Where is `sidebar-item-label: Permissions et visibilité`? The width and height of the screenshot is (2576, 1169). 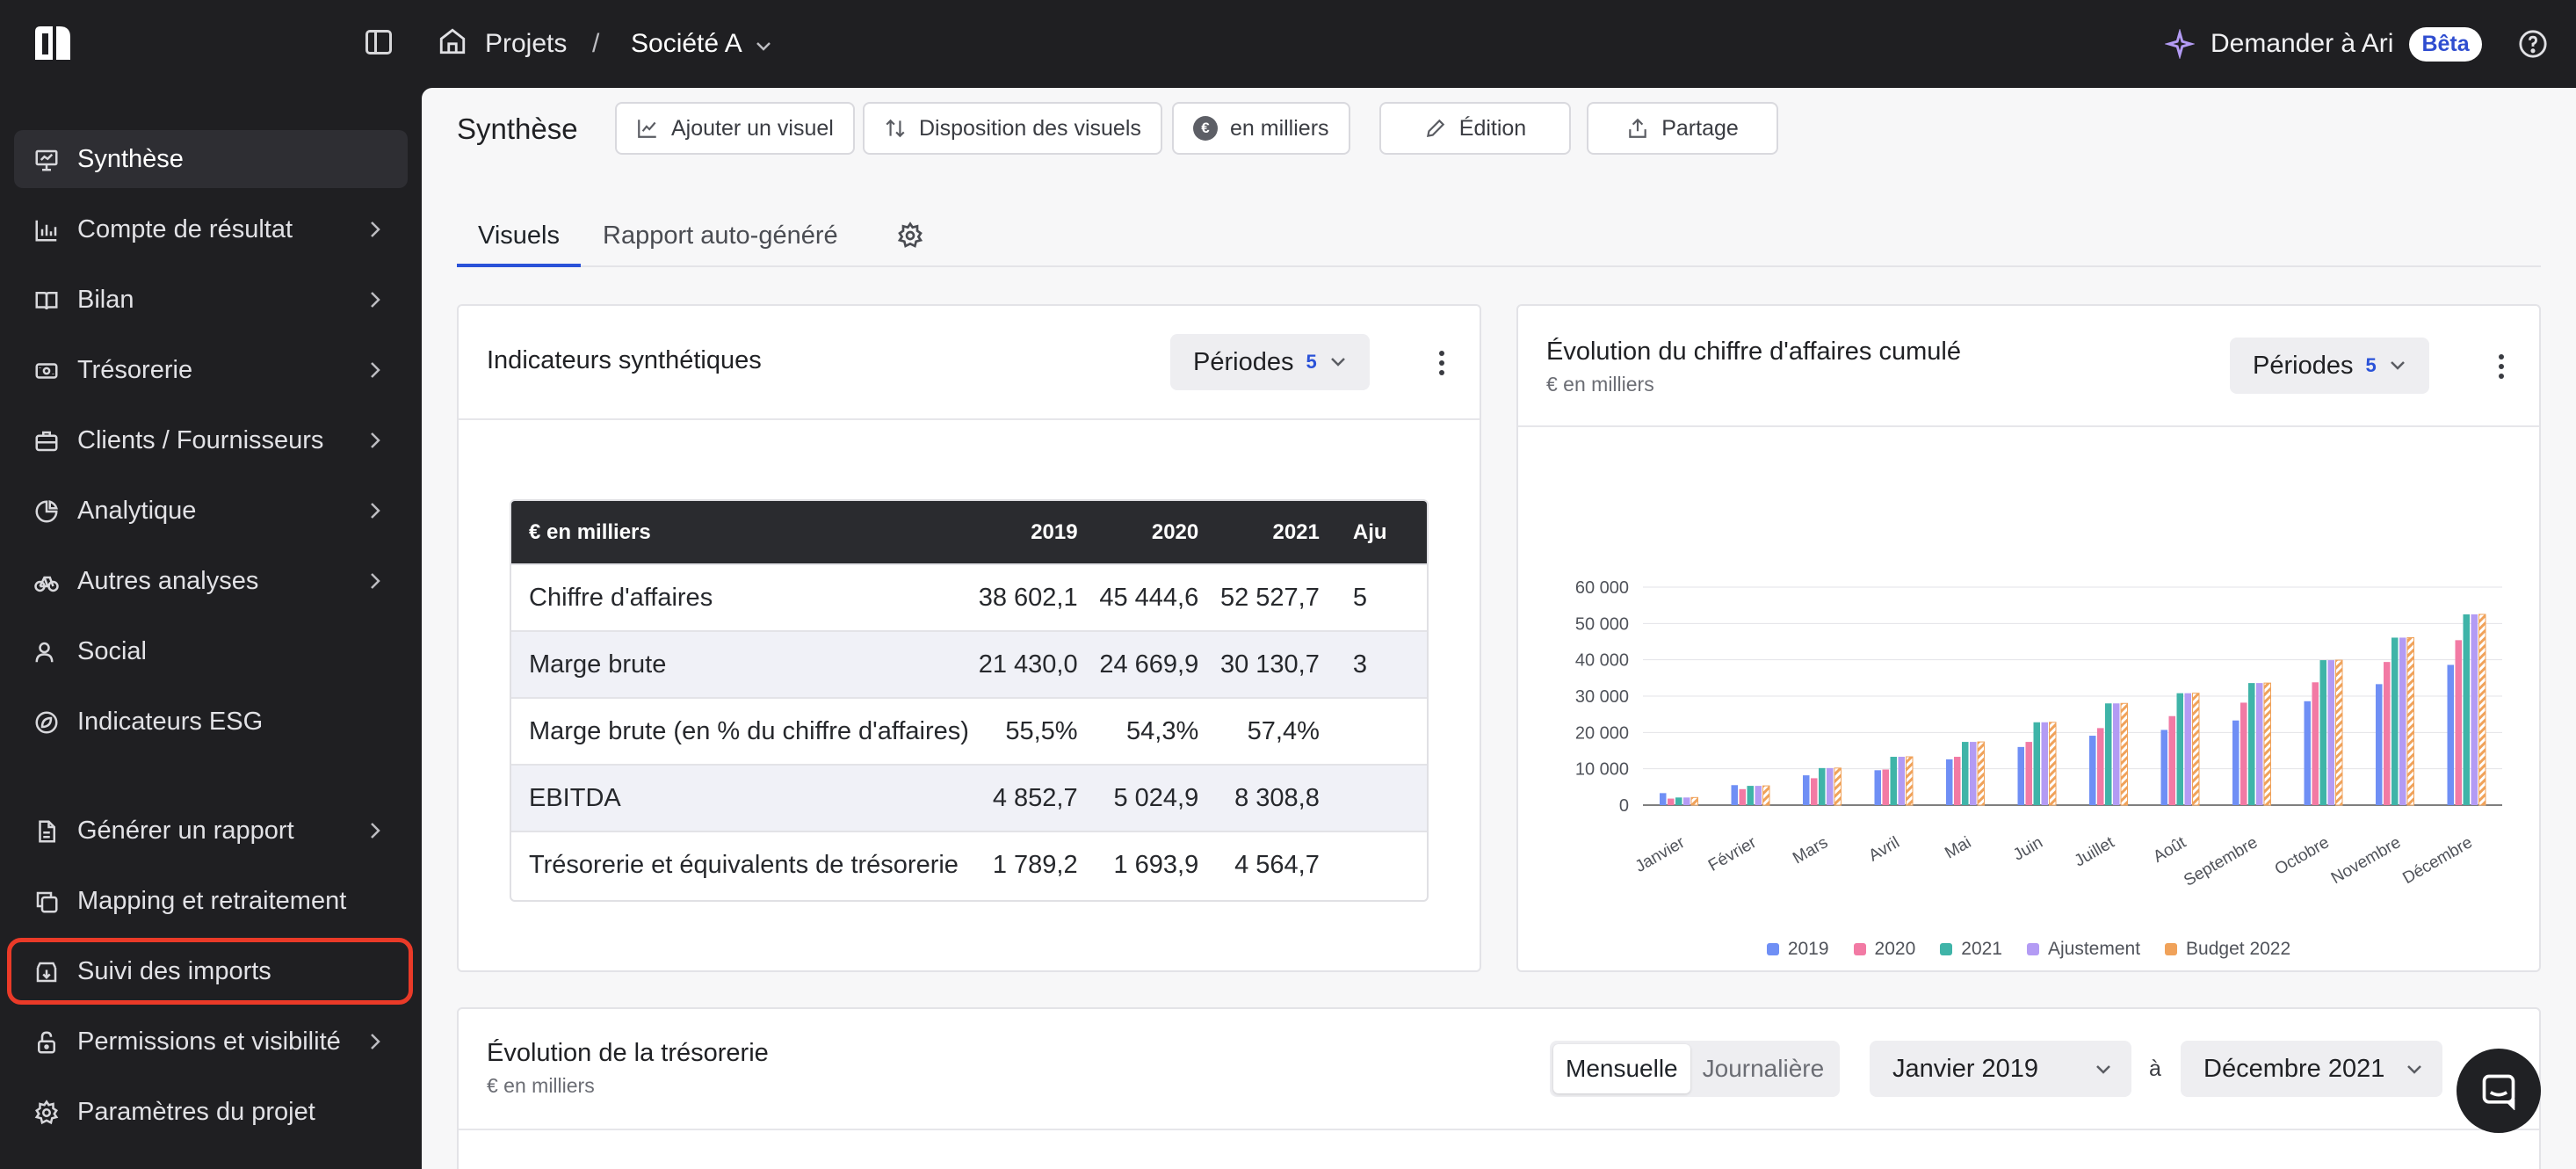
sidebar-item-label: Permissions et visibilité is located at coordinates (209, 1041).